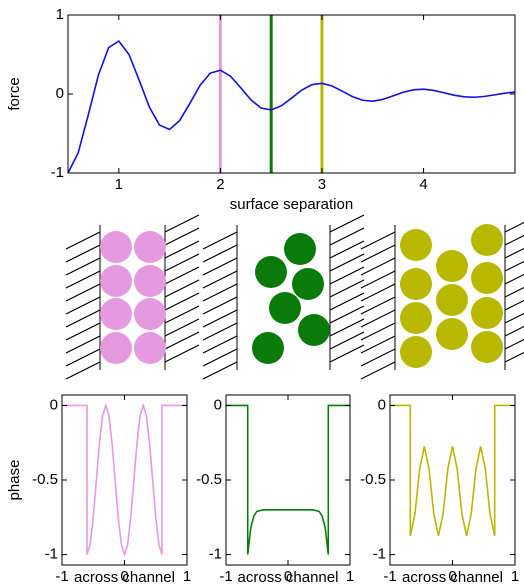  I want to click on y-tick-label: 1, so click(60, 14).